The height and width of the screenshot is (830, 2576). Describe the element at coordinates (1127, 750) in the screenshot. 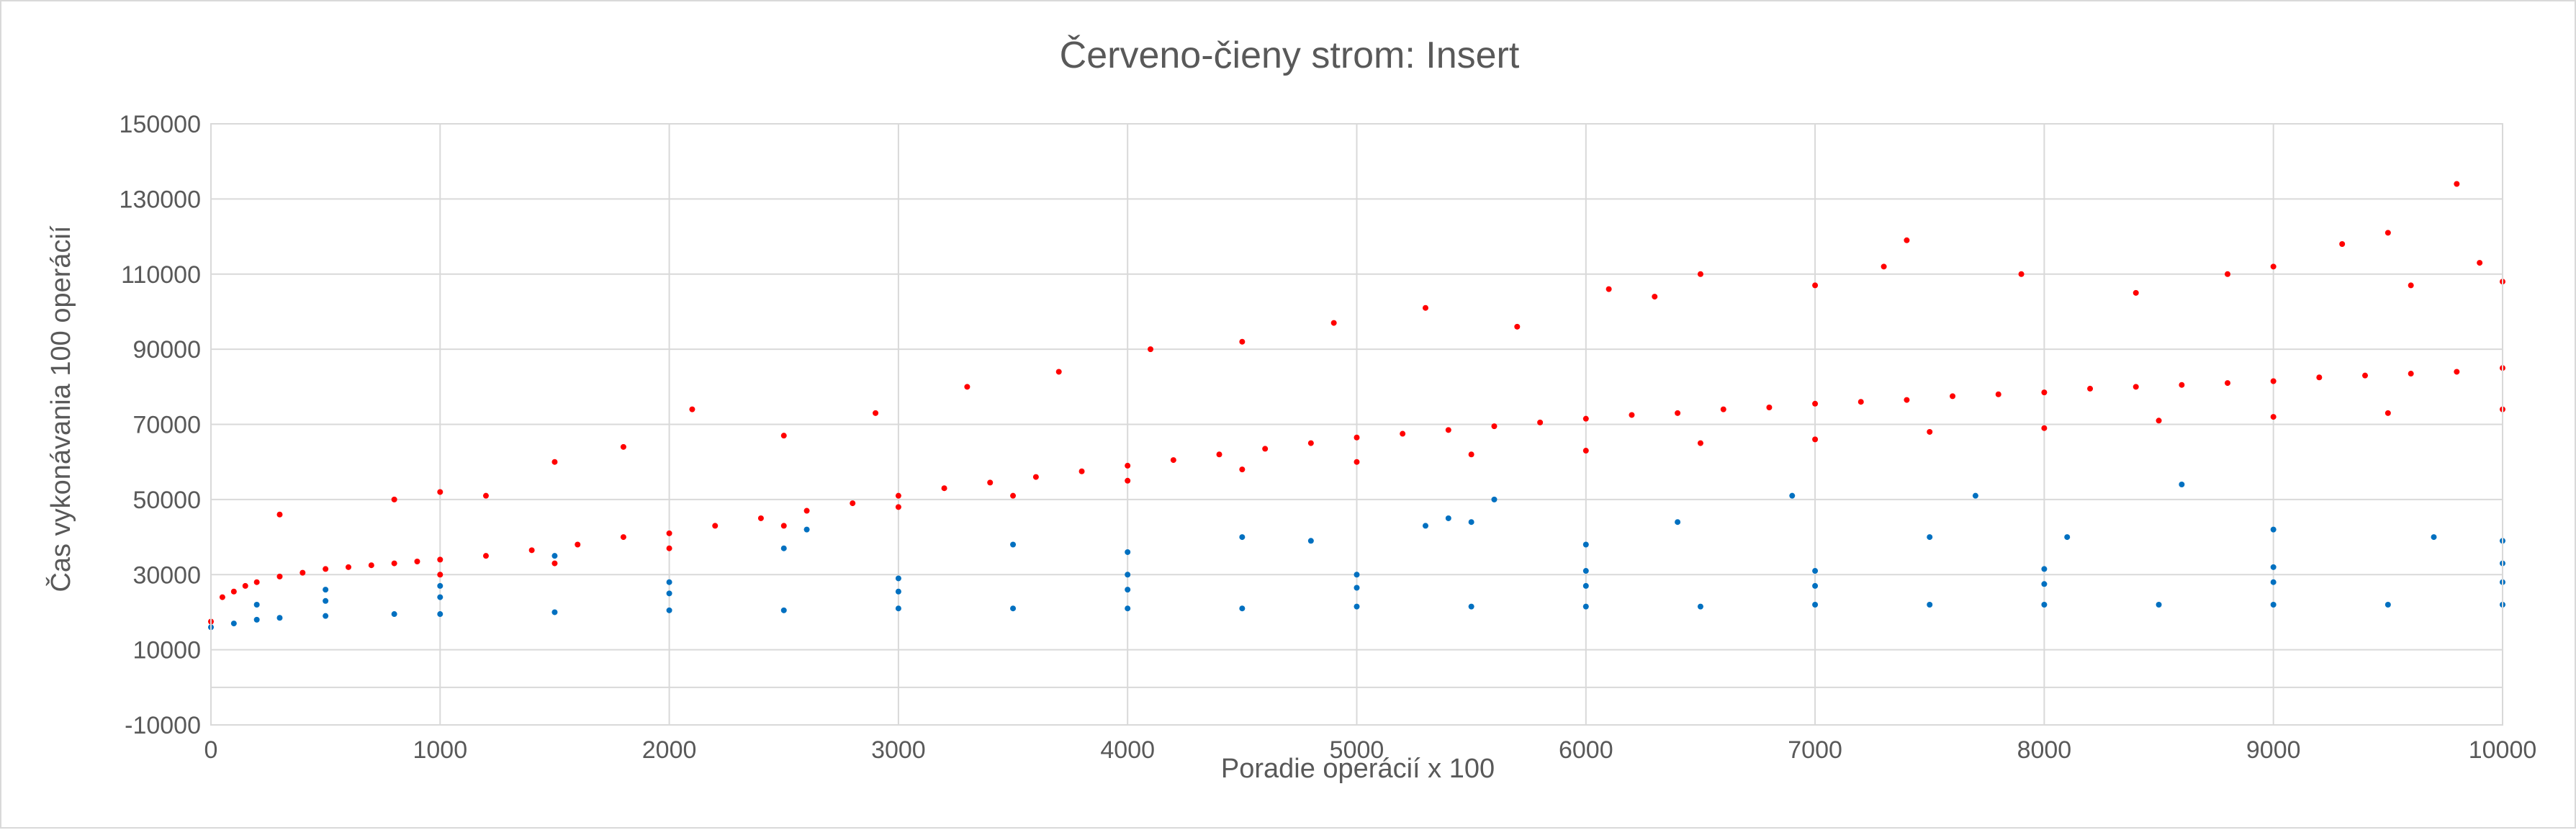

I see `x-tick-label: 4000` at that location.